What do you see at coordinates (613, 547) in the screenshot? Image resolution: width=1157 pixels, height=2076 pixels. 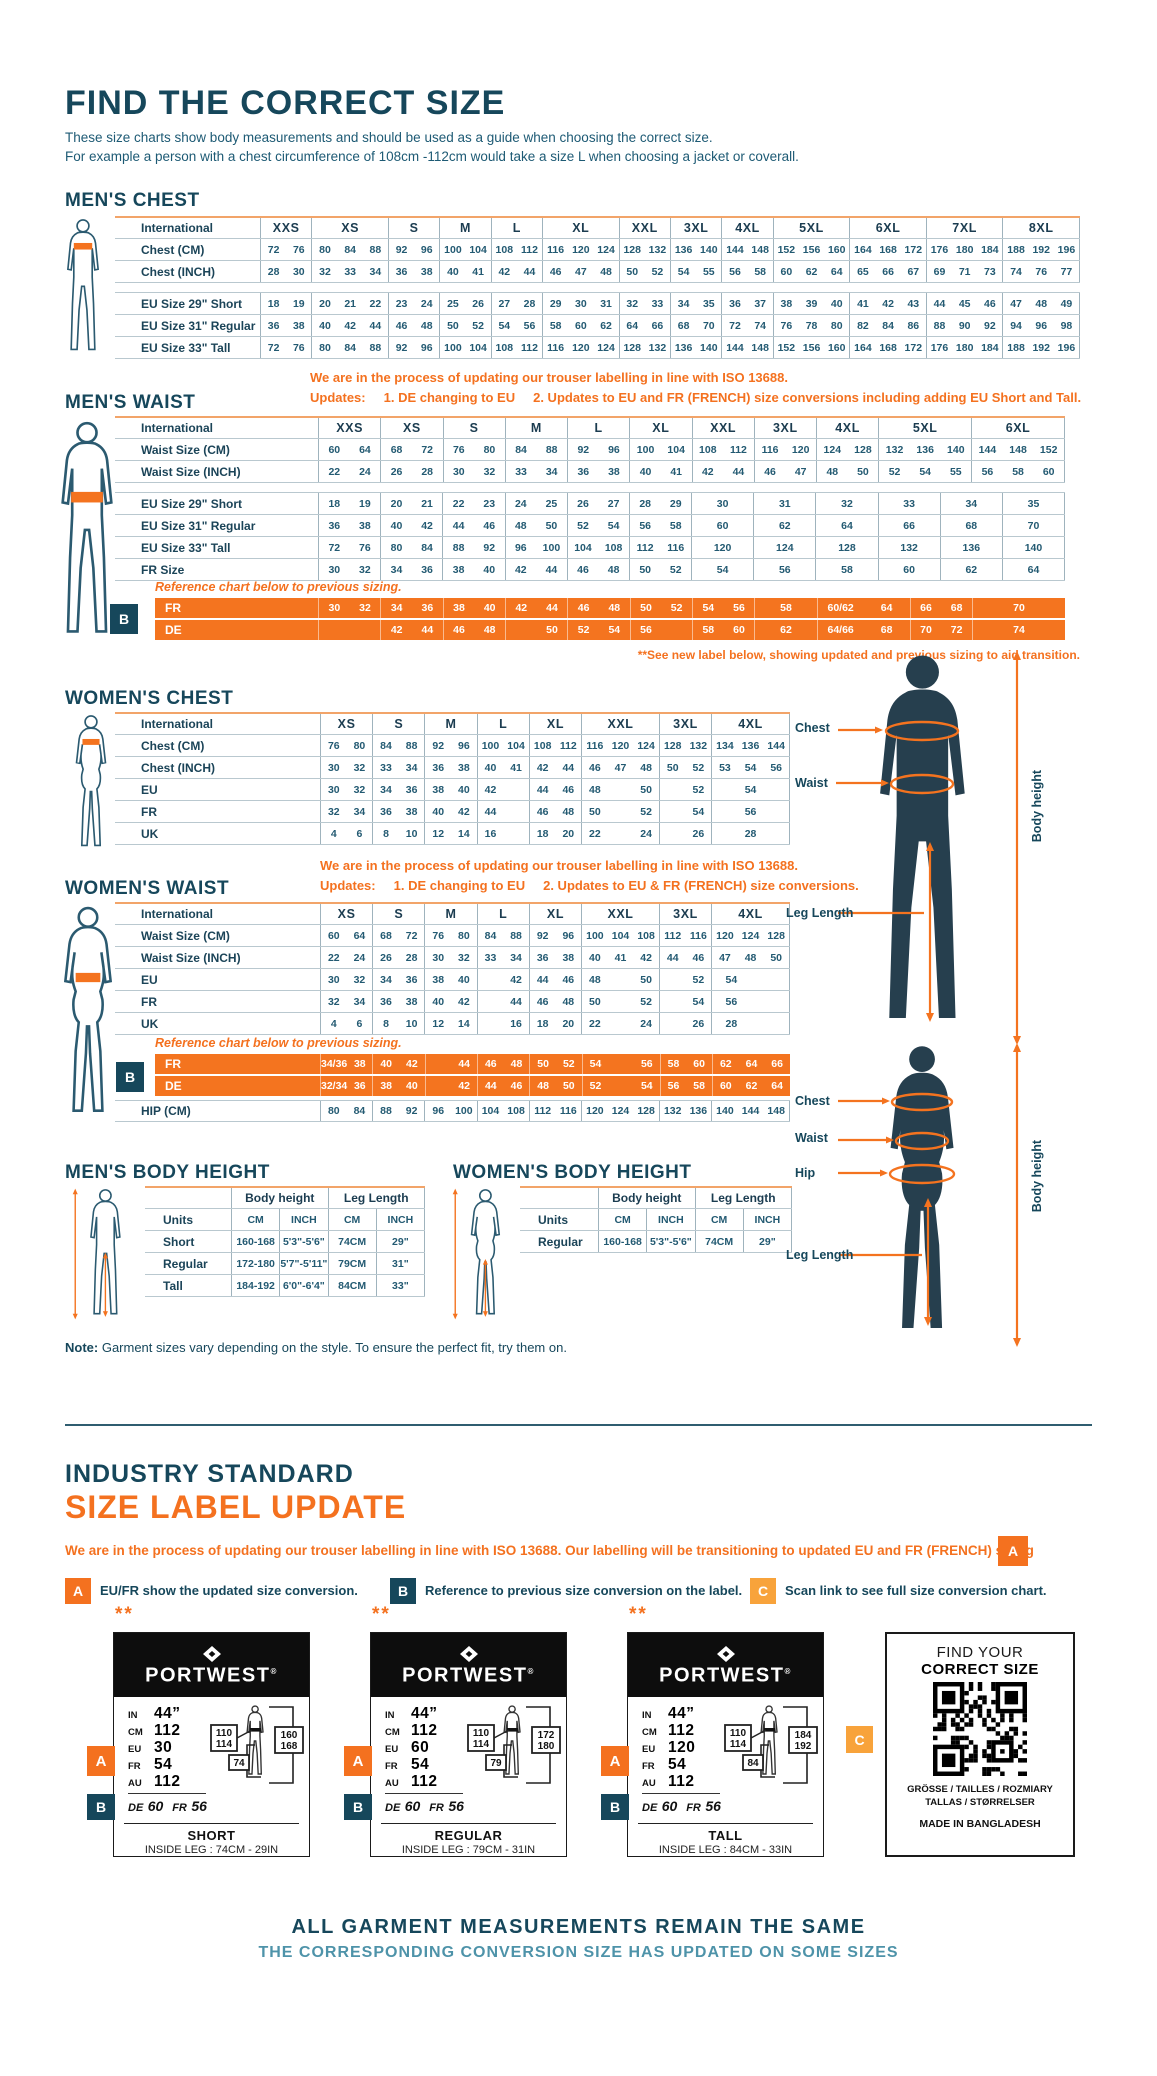 I see `size-value: 108` at bounding box center [613, 547].